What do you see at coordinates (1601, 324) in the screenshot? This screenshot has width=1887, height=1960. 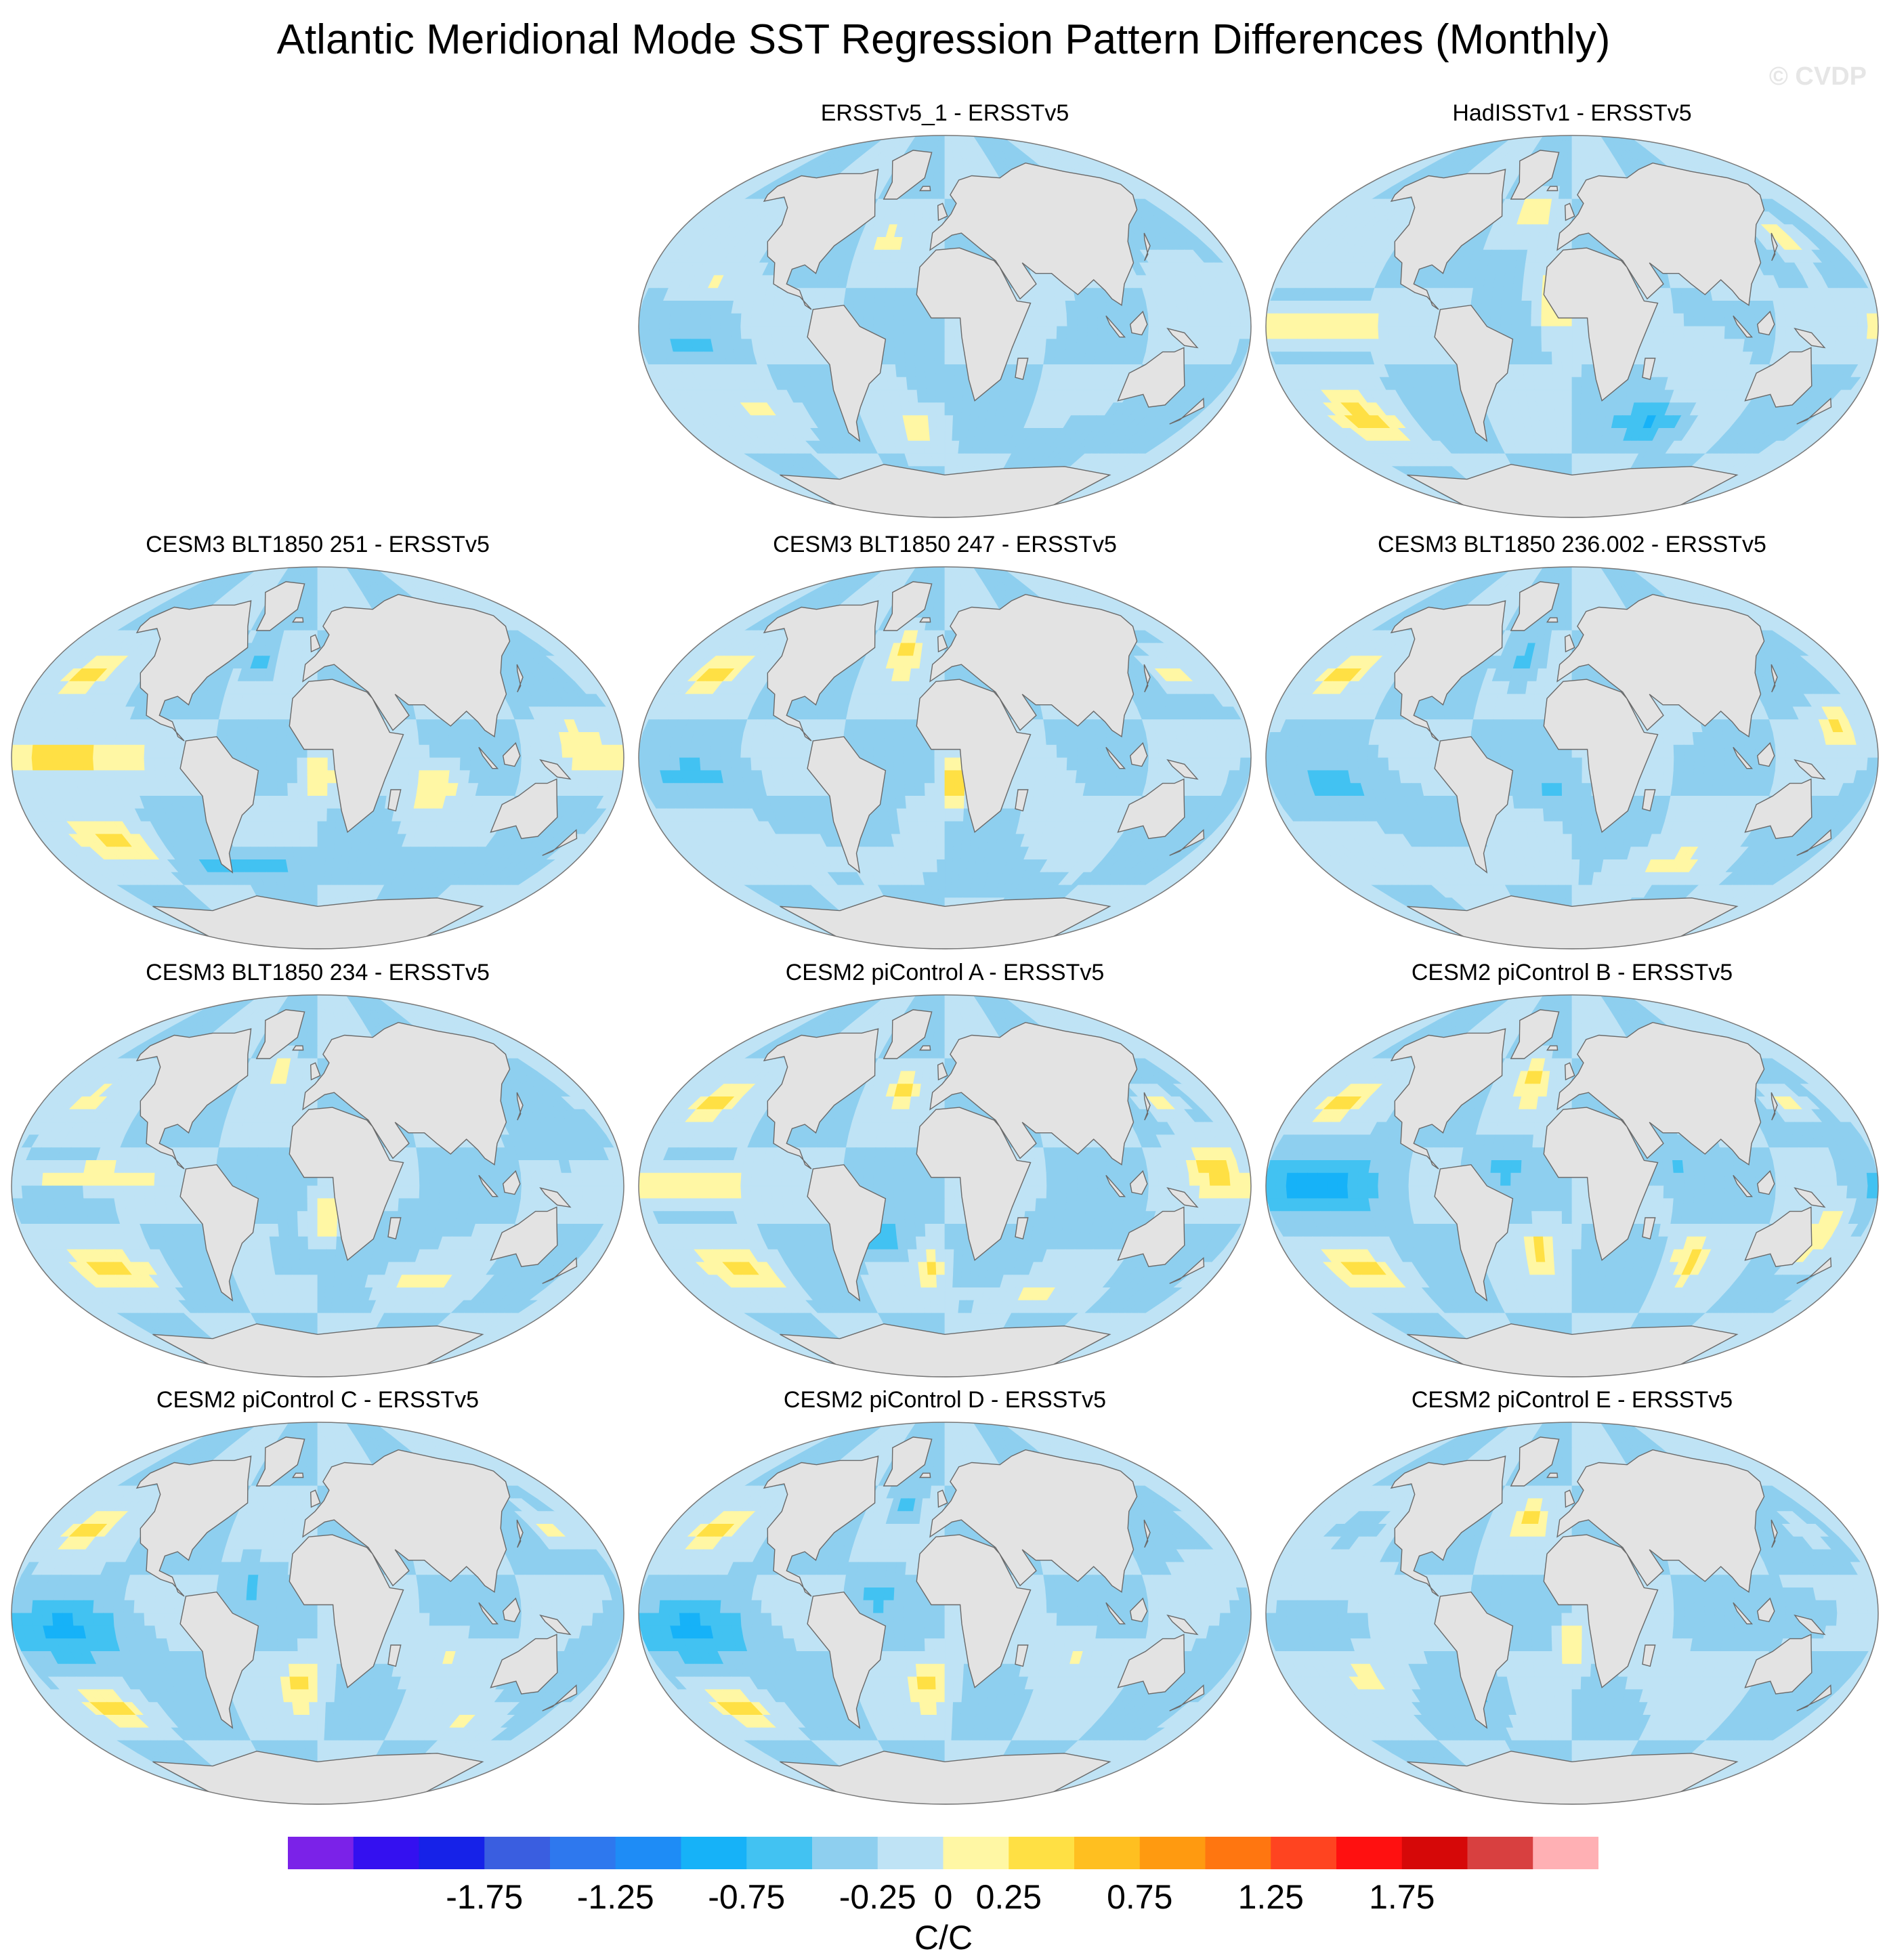 I see `land-africa` at bounding box center [1601, 324].